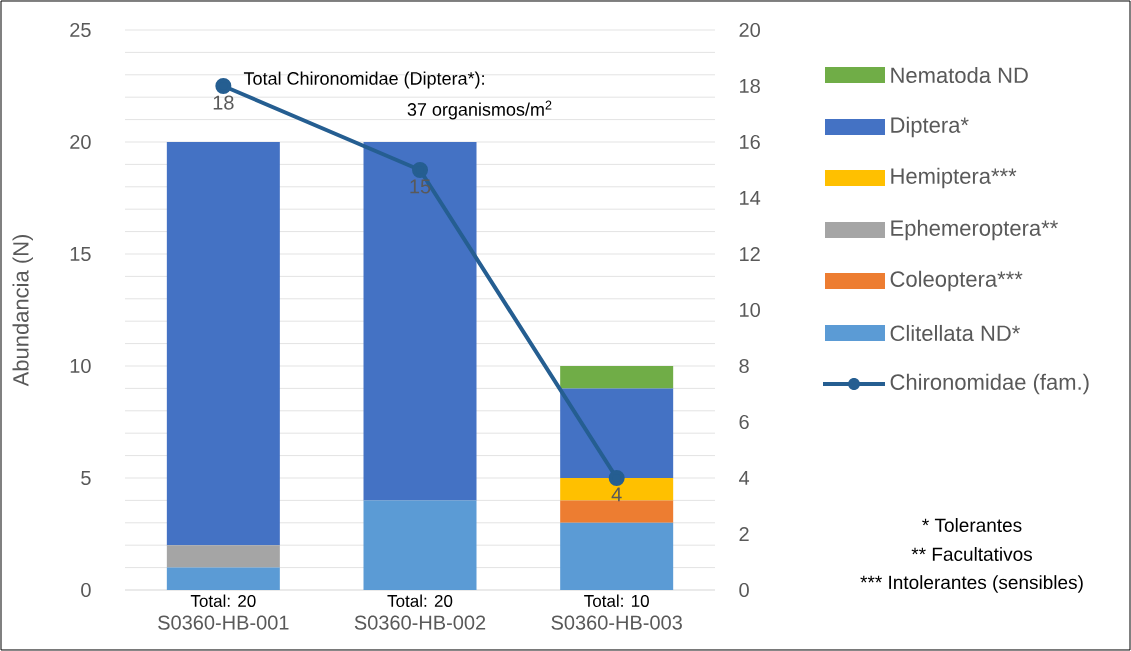 The image size is (1131, 651). What do you see at coordinates (86, 478) in the screenshot?
I see `y-tick-label: 5` at bounding box center [86, 478].